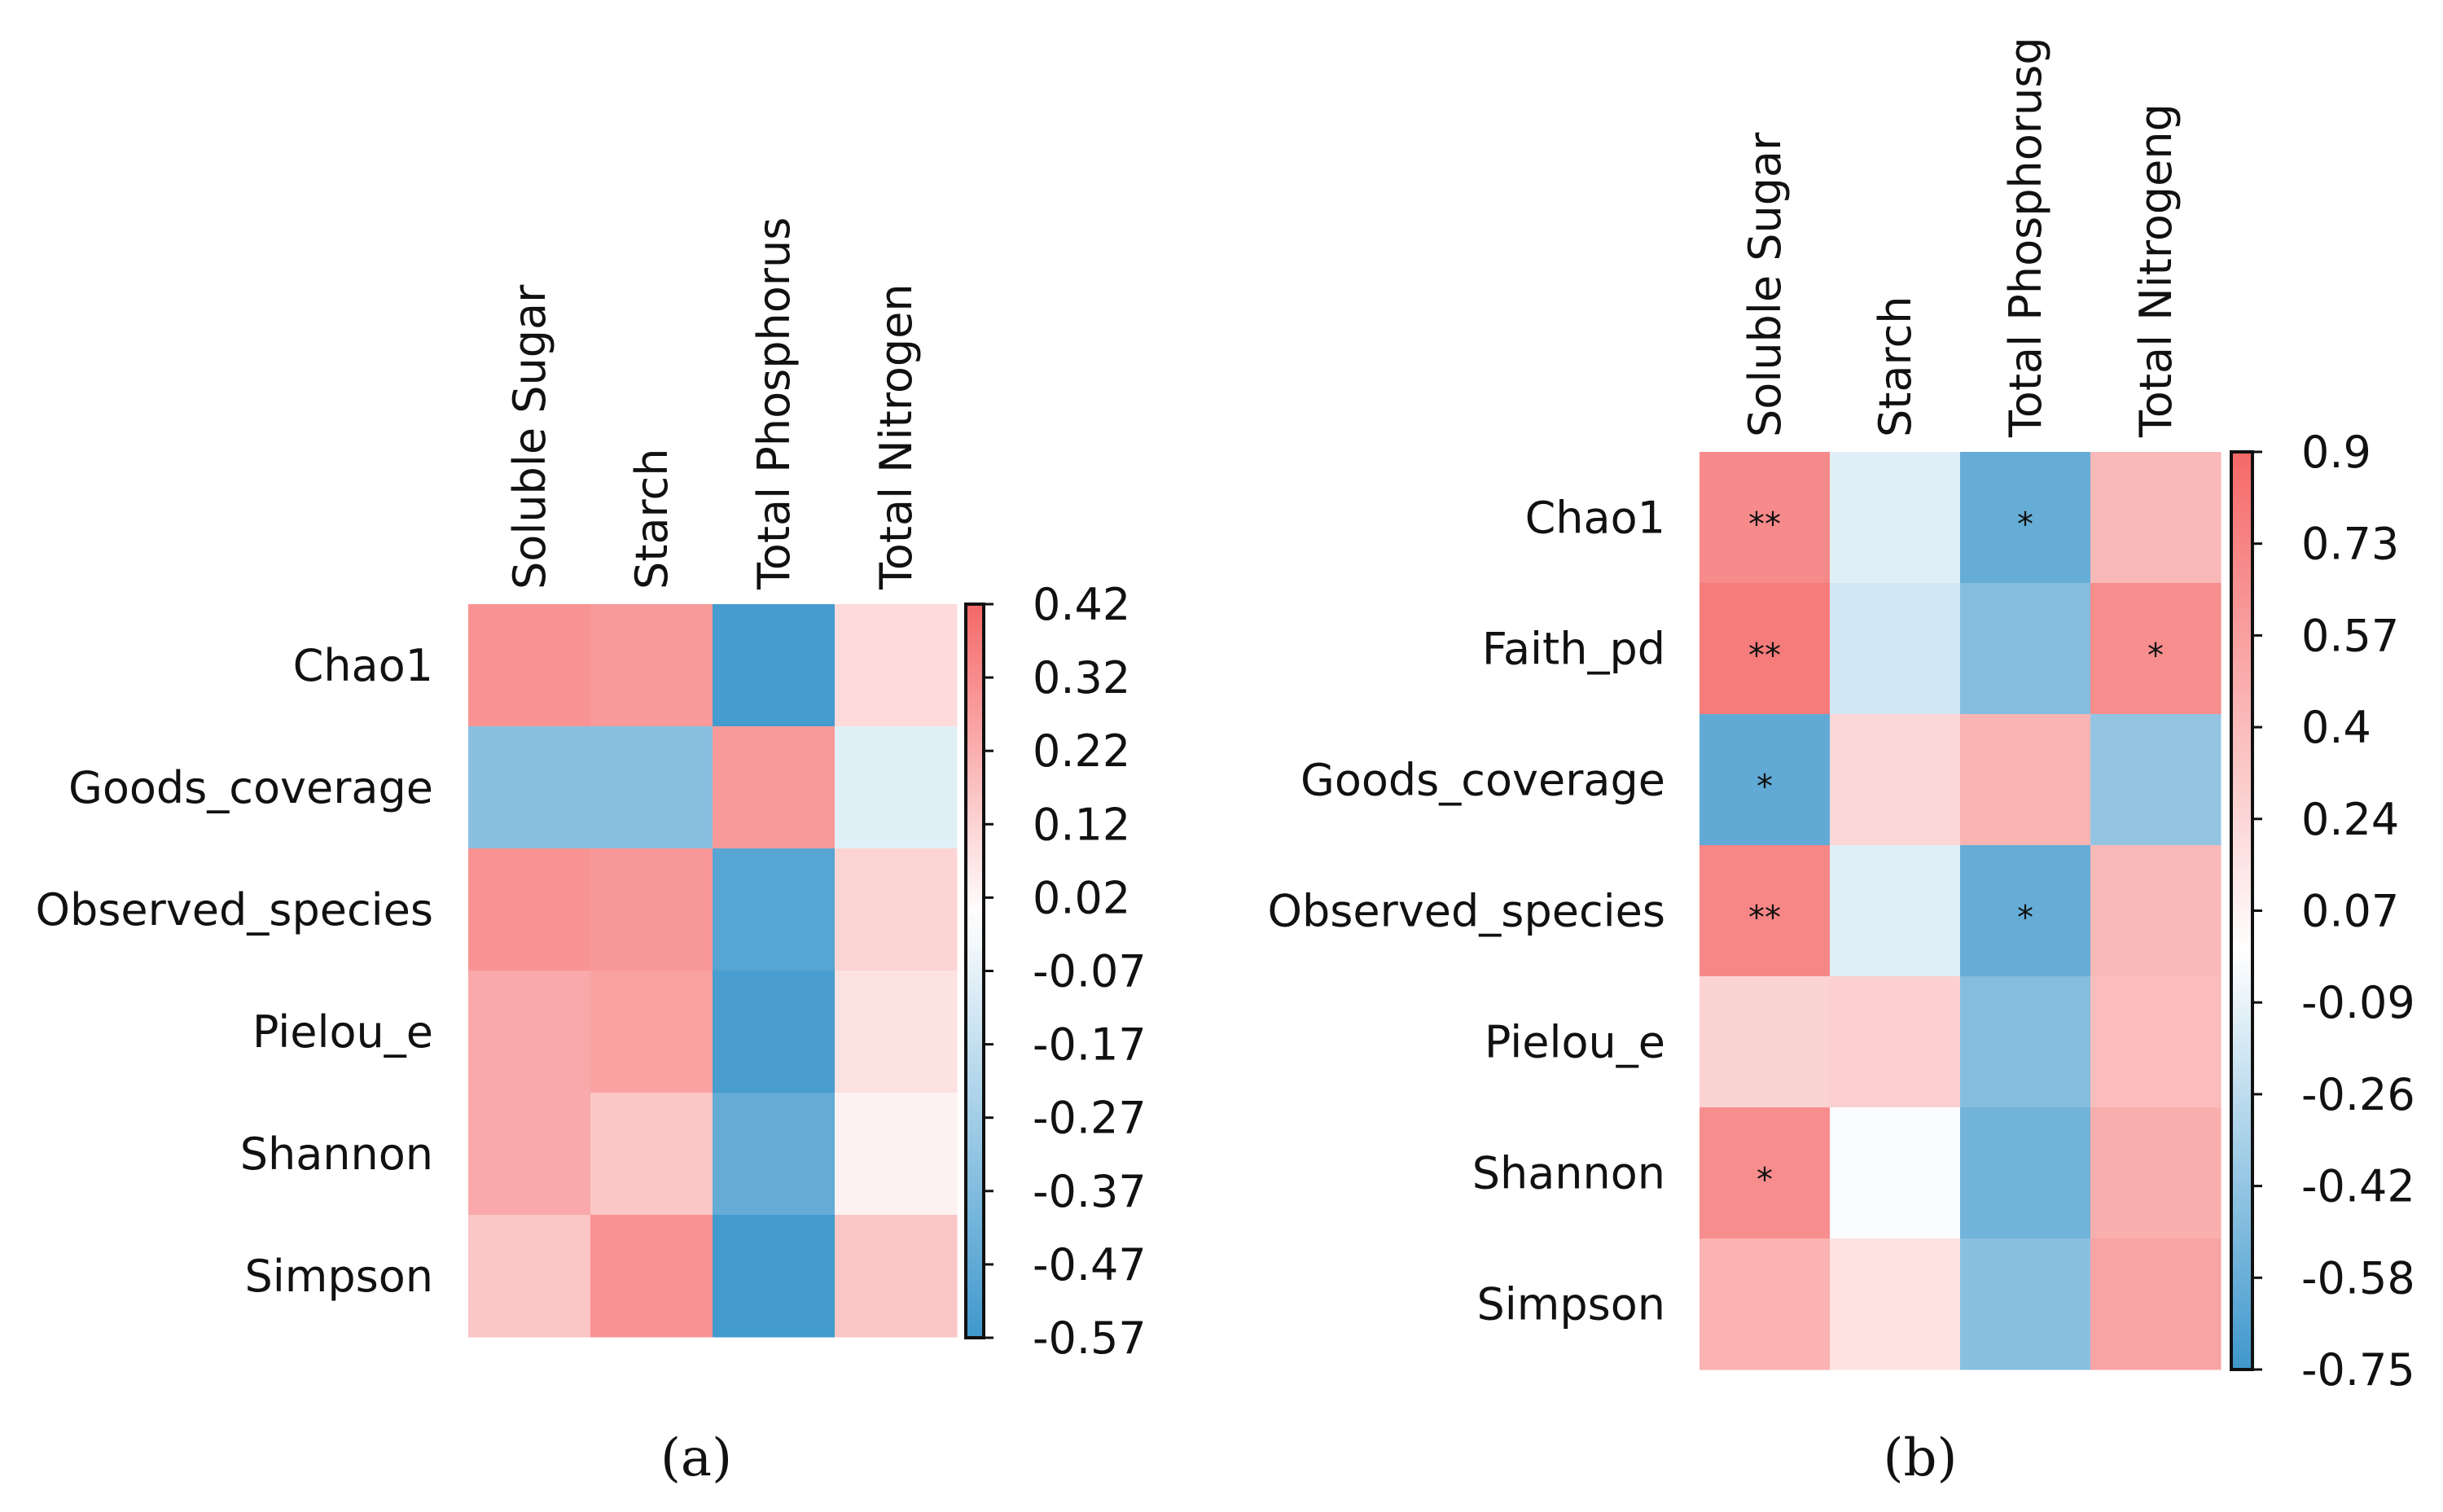 The height and width of the screenshot is (1512, 2443). I want to click on heatmap-b-colorbar-tick-label: 0.9, so click(2336, 452).